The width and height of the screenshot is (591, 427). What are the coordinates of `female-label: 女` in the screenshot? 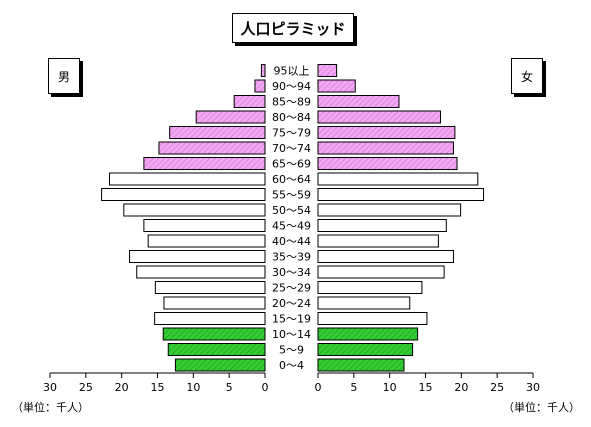 It's located at (527, 76).